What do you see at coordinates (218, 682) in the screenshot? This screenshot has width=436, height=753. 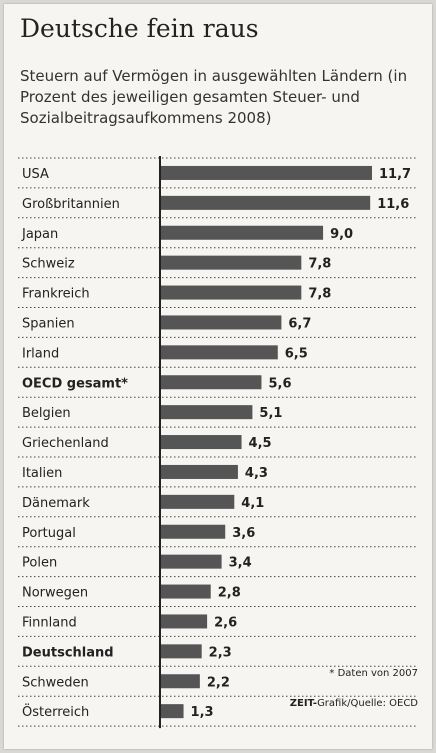 I see `value-label: 2,2` at bounding box center [218, 682].